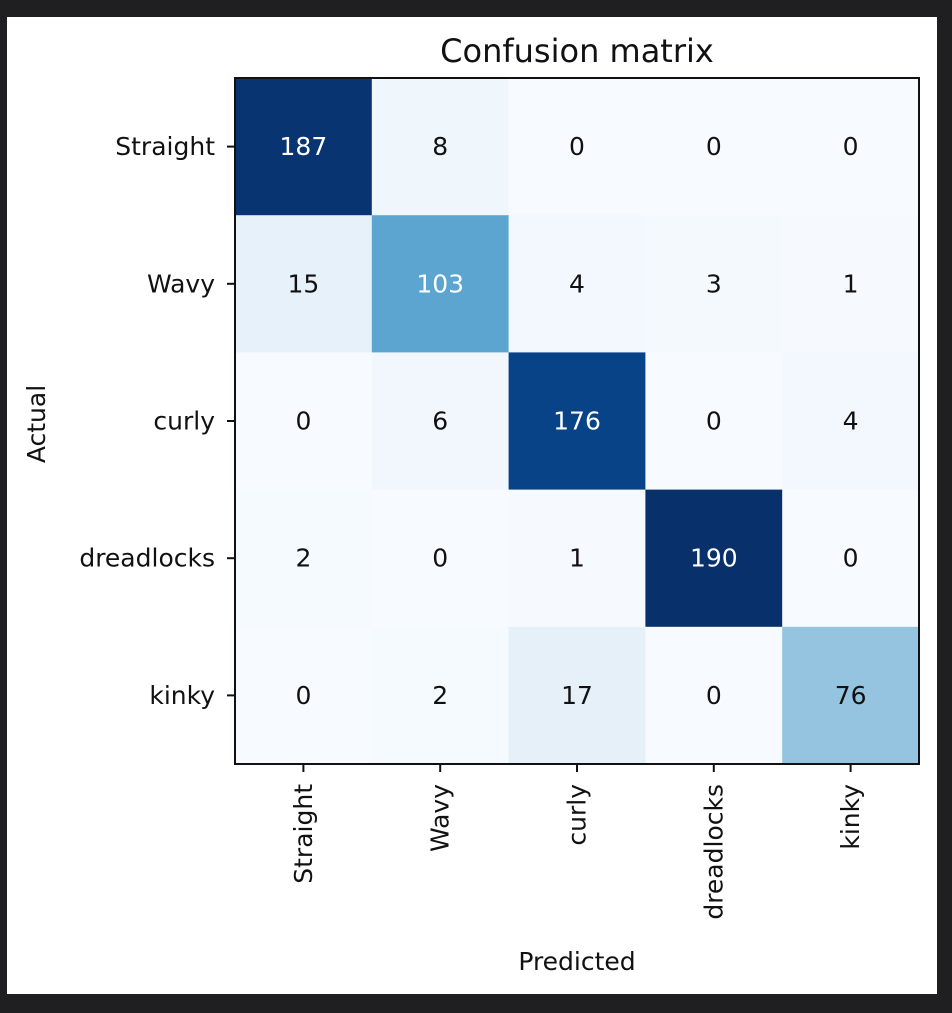 The width and height of the screenshot is (952, 1013). What do you see at coordinates (184, 421) in the screenshot?
I see `y-tick-label-2: curly` at bounding box center [184, 421].